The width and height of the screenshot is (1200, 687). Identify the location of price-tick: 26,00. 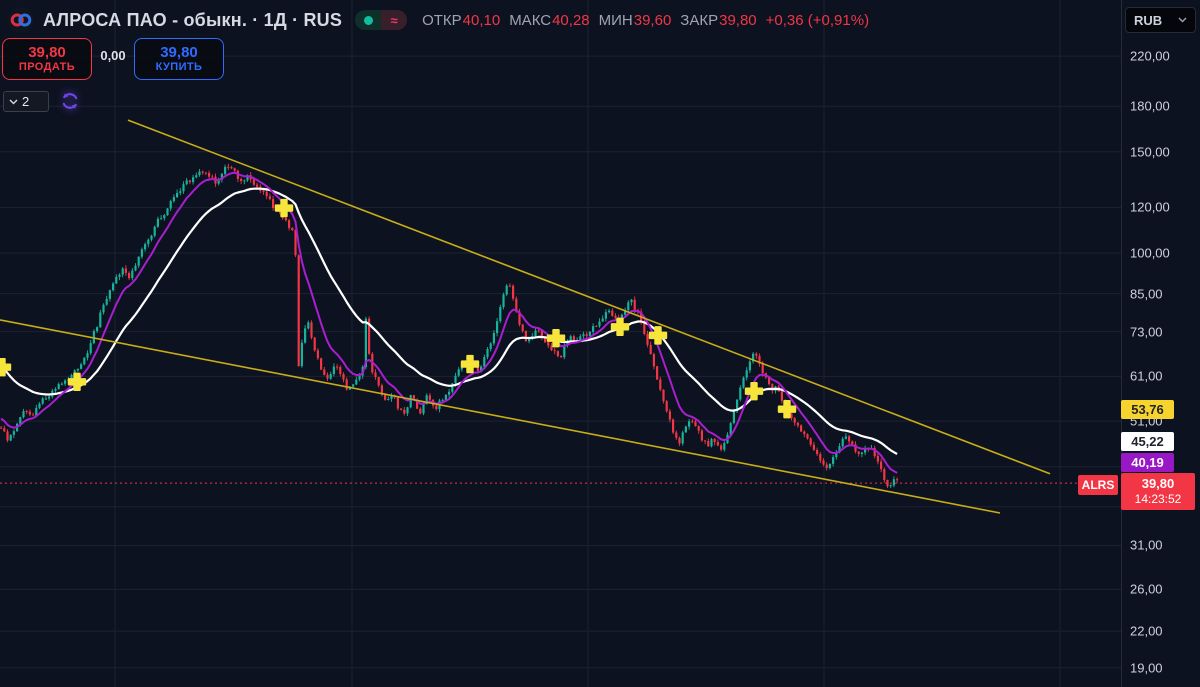
(1146, 589).